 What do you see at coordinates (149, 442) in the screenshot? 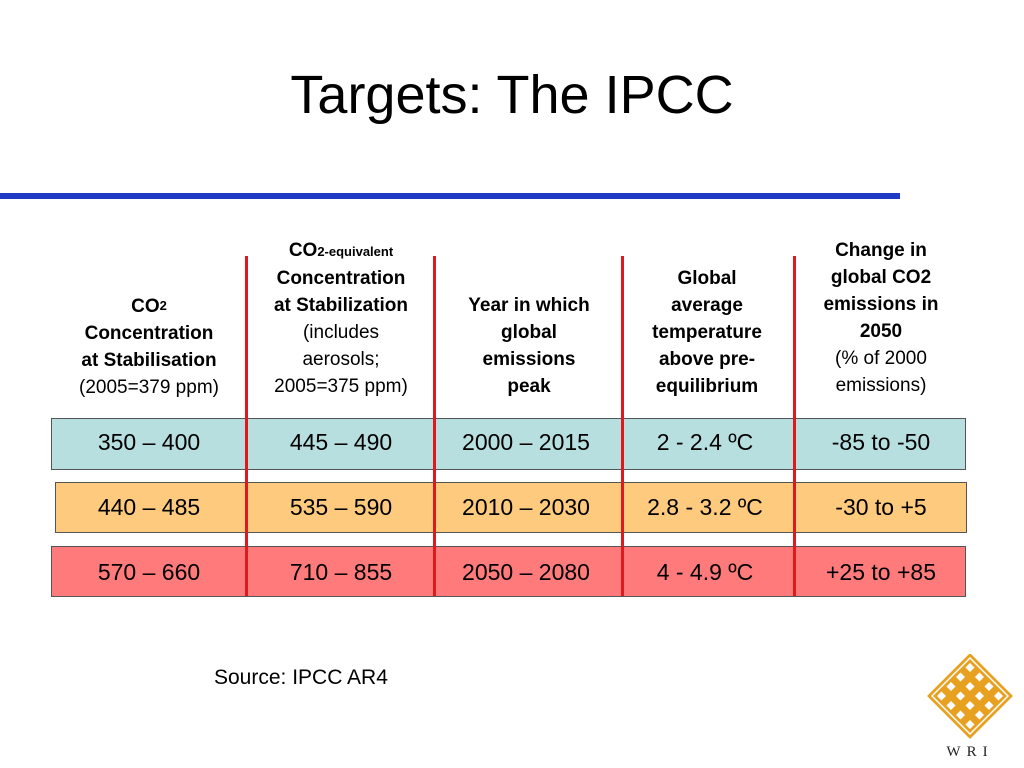
I see `row1-co2-range: 350 – 400` at bounding box center [149, 442].